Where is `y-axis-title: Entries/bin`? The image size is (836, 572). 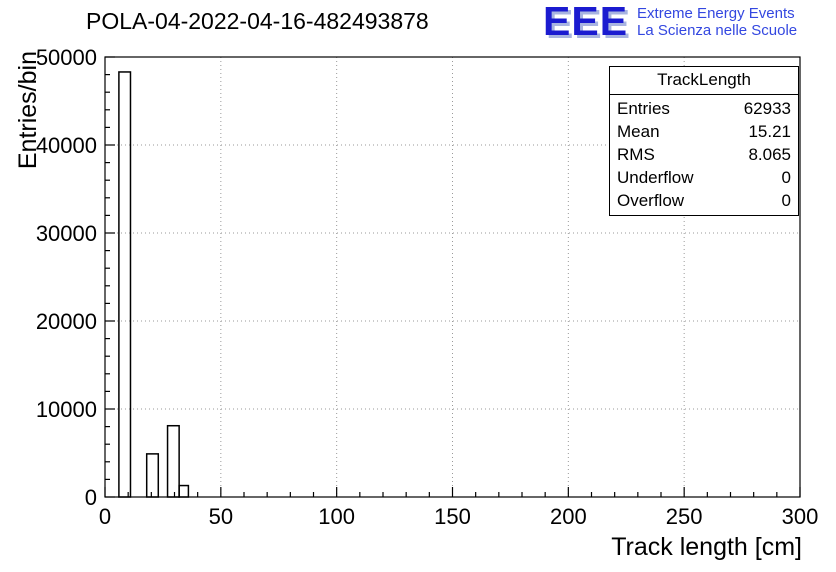 y-axis-title: Entries/bin is located at coordinates (28, 110).